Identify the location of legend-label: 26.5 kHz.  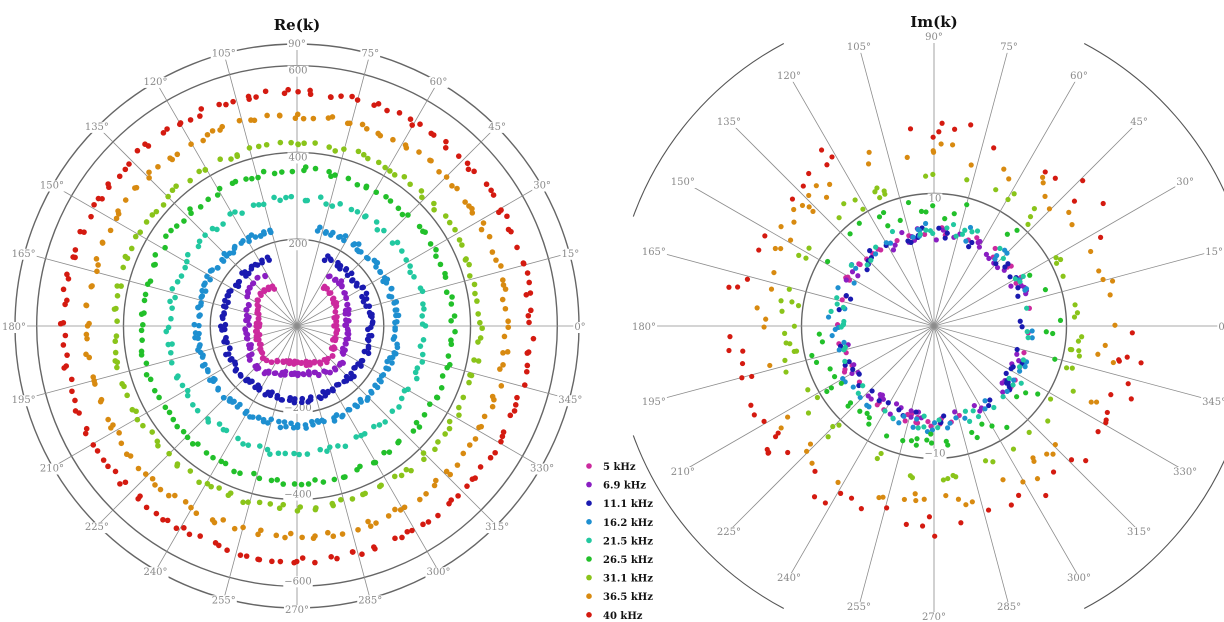
(628, 560).